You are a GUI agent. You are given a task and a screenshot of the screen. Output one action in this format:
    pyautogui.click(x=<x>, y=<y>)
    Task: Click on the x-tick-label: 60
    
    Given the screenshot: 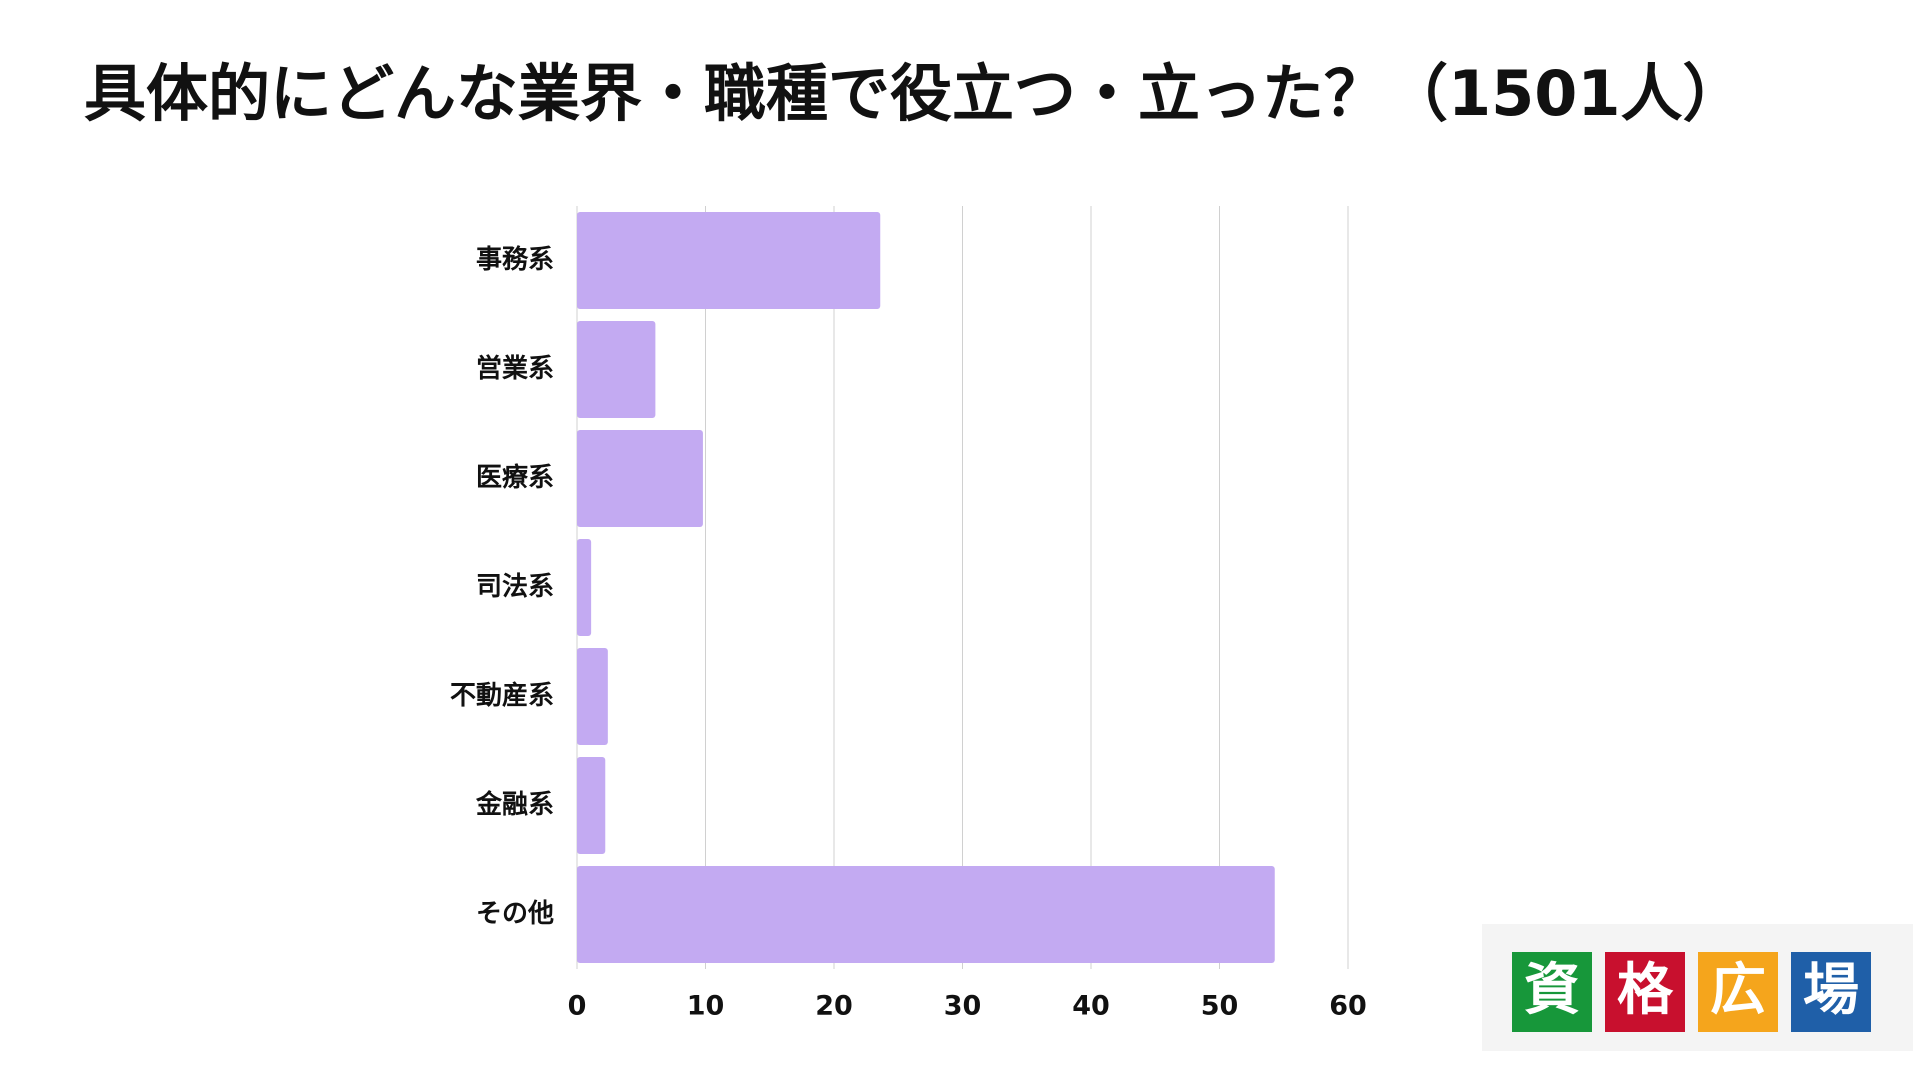 What is the action you would take?
    pyautogui.click(x=1348, y=1006)
    